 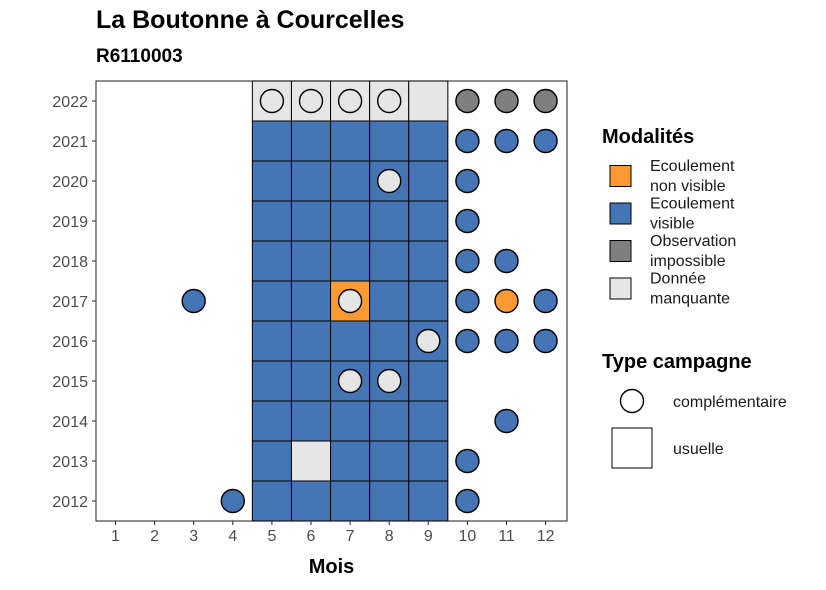 I want to click on y-tick-label-2022: 2022, so click(x=70, y=102).